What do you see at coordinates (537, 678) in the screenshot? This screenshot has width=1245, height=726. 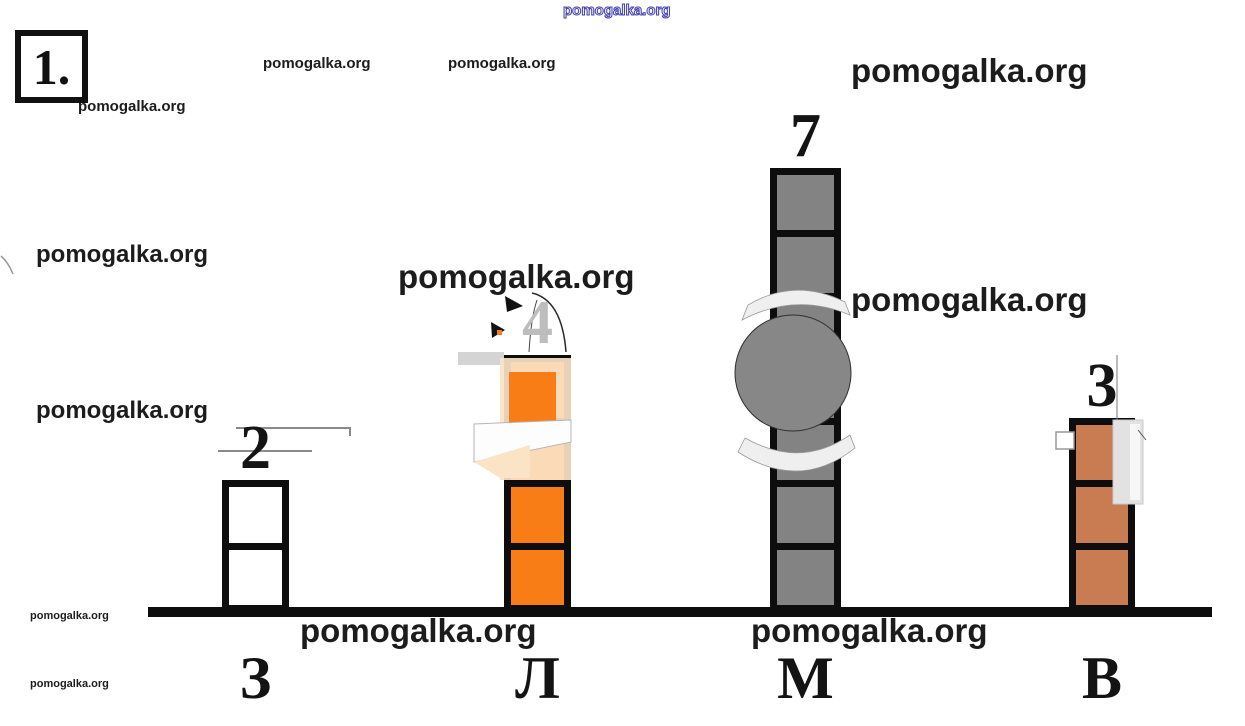 I see `category-label-l: Л` at bounding box center [537, 678].